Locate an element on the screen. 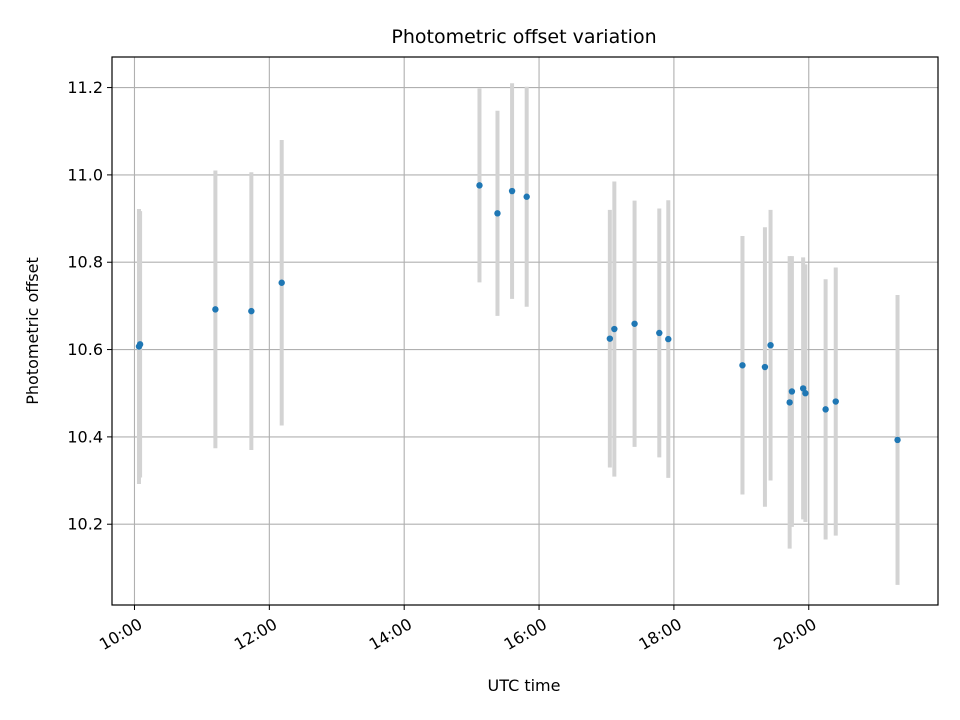 The height and width of the screenshot is (720, 960). y-tick-label: 10.6 is located at coordinates (85, 349).